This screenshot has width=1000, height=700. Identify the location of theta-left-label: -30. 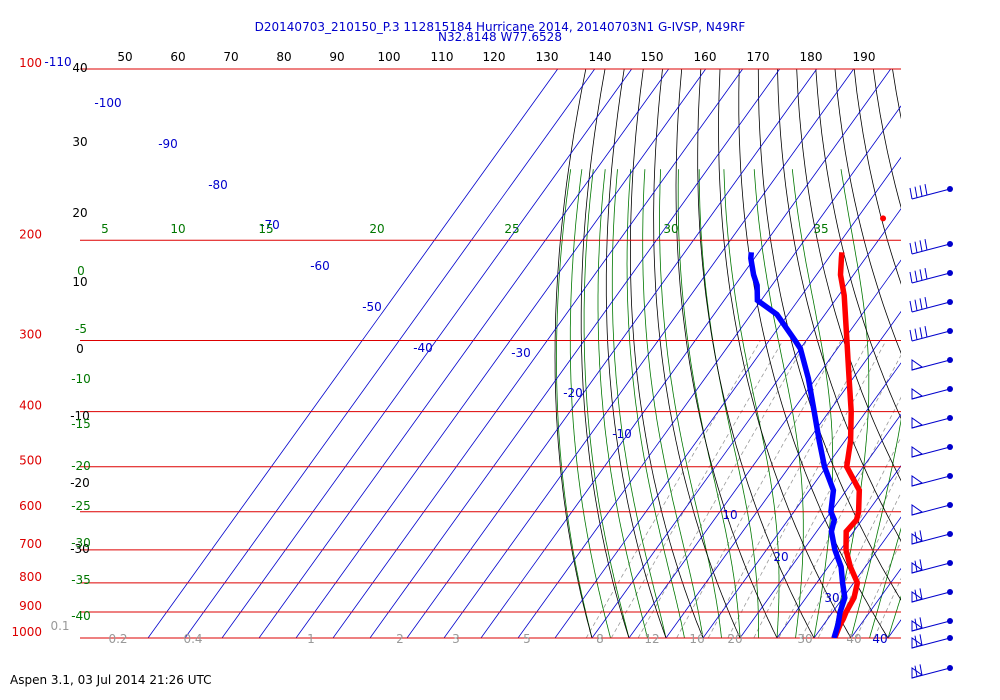
(80, 549).